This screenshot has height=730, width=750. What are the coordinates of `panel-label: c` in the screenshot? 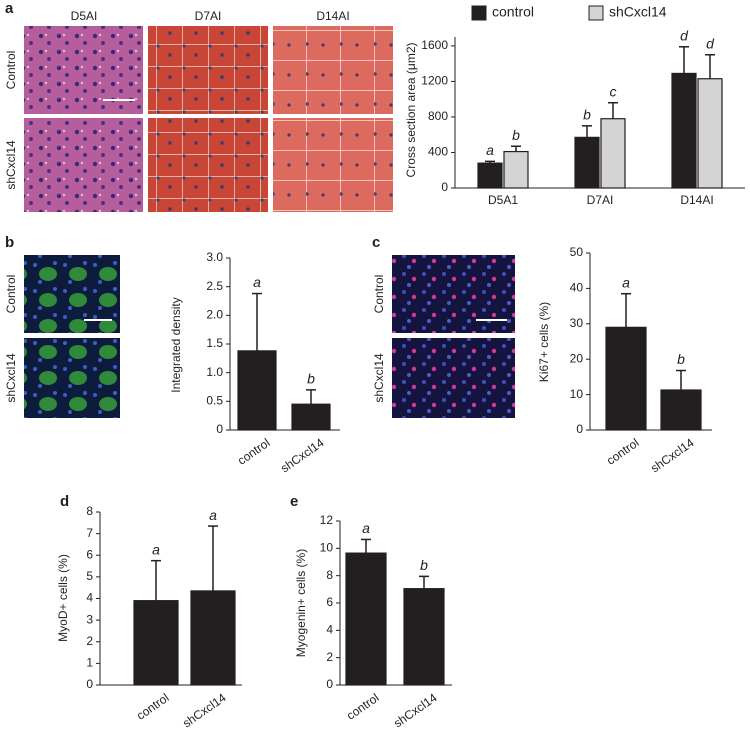 It's located at (376, 242).